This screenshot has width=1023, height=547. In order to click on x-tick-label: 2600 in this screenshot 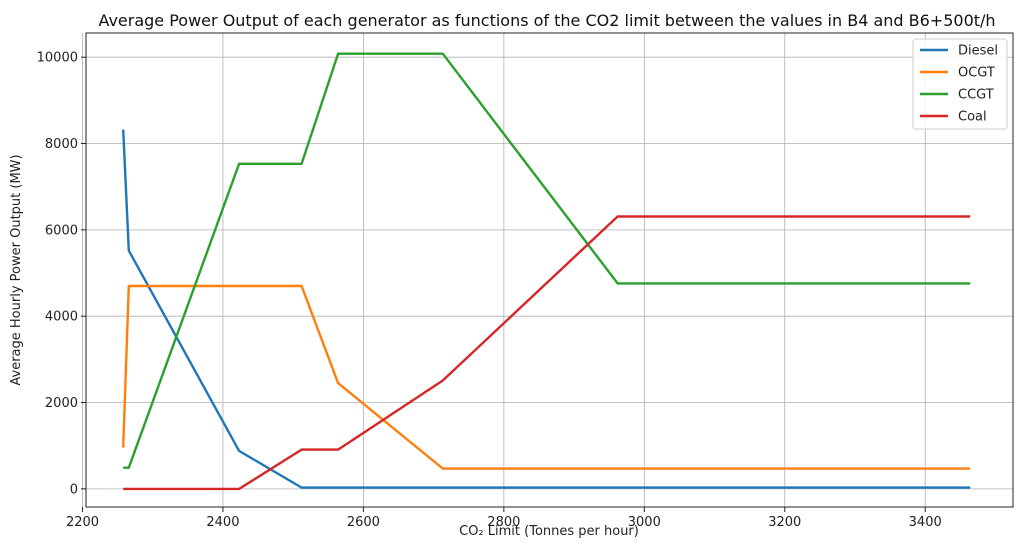, I will do `click(363, 522)`.